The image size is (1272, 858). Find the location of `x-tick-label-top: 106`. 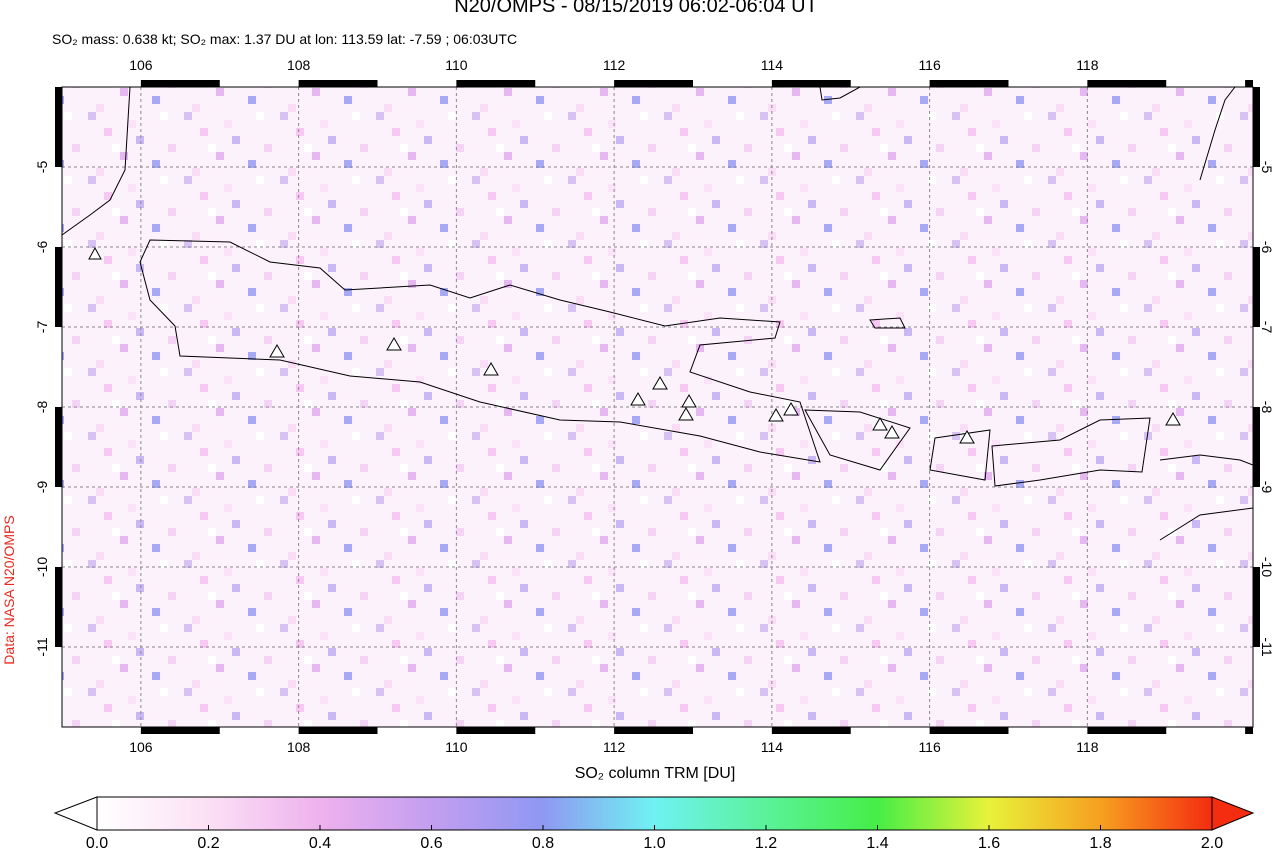

x-tick-label-top: 106 is located at coordinates (141, 65).